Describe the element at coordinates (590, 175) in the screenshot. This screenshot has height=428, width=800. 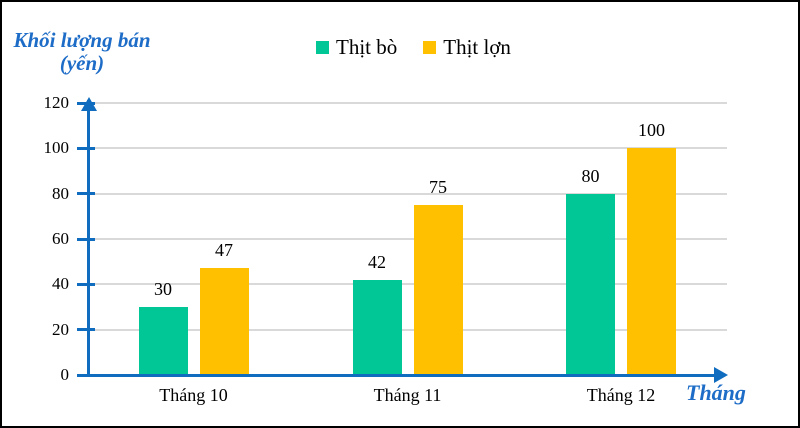
I see `bar-value-label: 80` at that location.